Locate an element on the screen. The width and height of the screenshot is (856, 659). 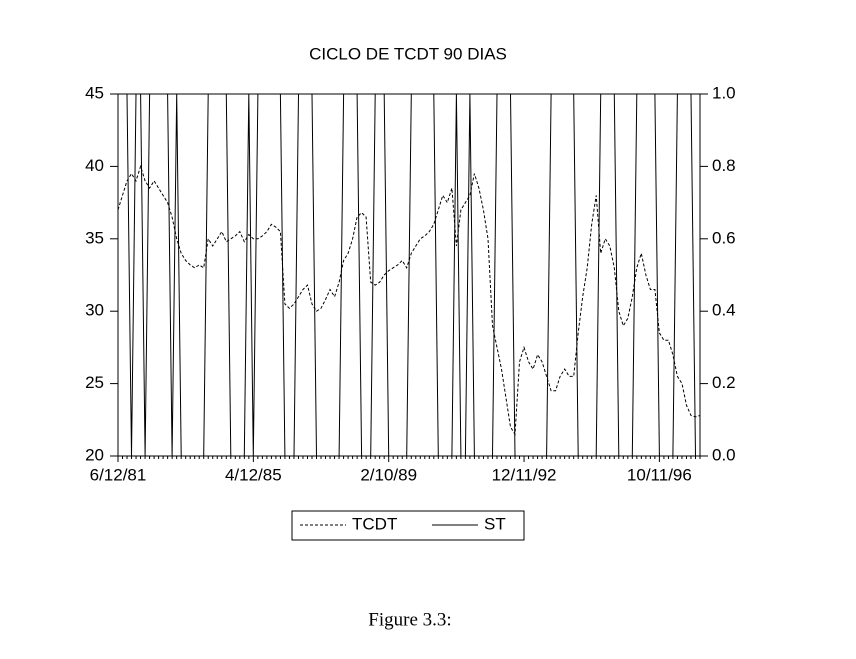
x-tick-label: 2/10/89 is located at coordinates (388, 474).